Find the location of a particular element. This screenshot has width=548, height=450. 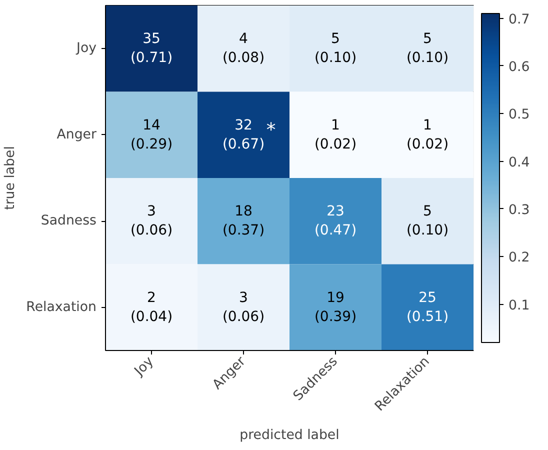

data-label: 19 (0.39) is located at coordinates (335, 307).